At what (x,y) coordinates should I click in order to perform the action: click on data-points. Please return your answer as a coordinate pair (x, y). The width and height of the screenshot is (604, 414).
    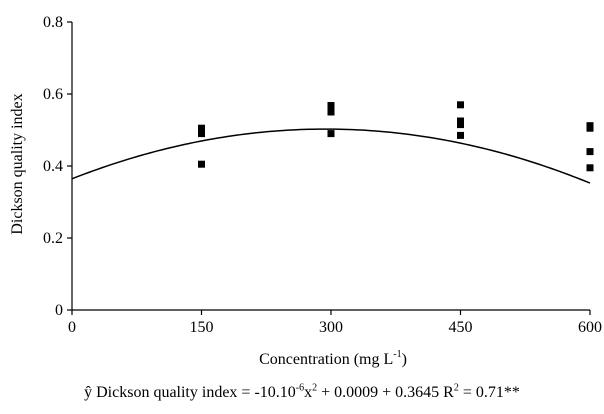
    Looking at the image, I should click on (396, 136).